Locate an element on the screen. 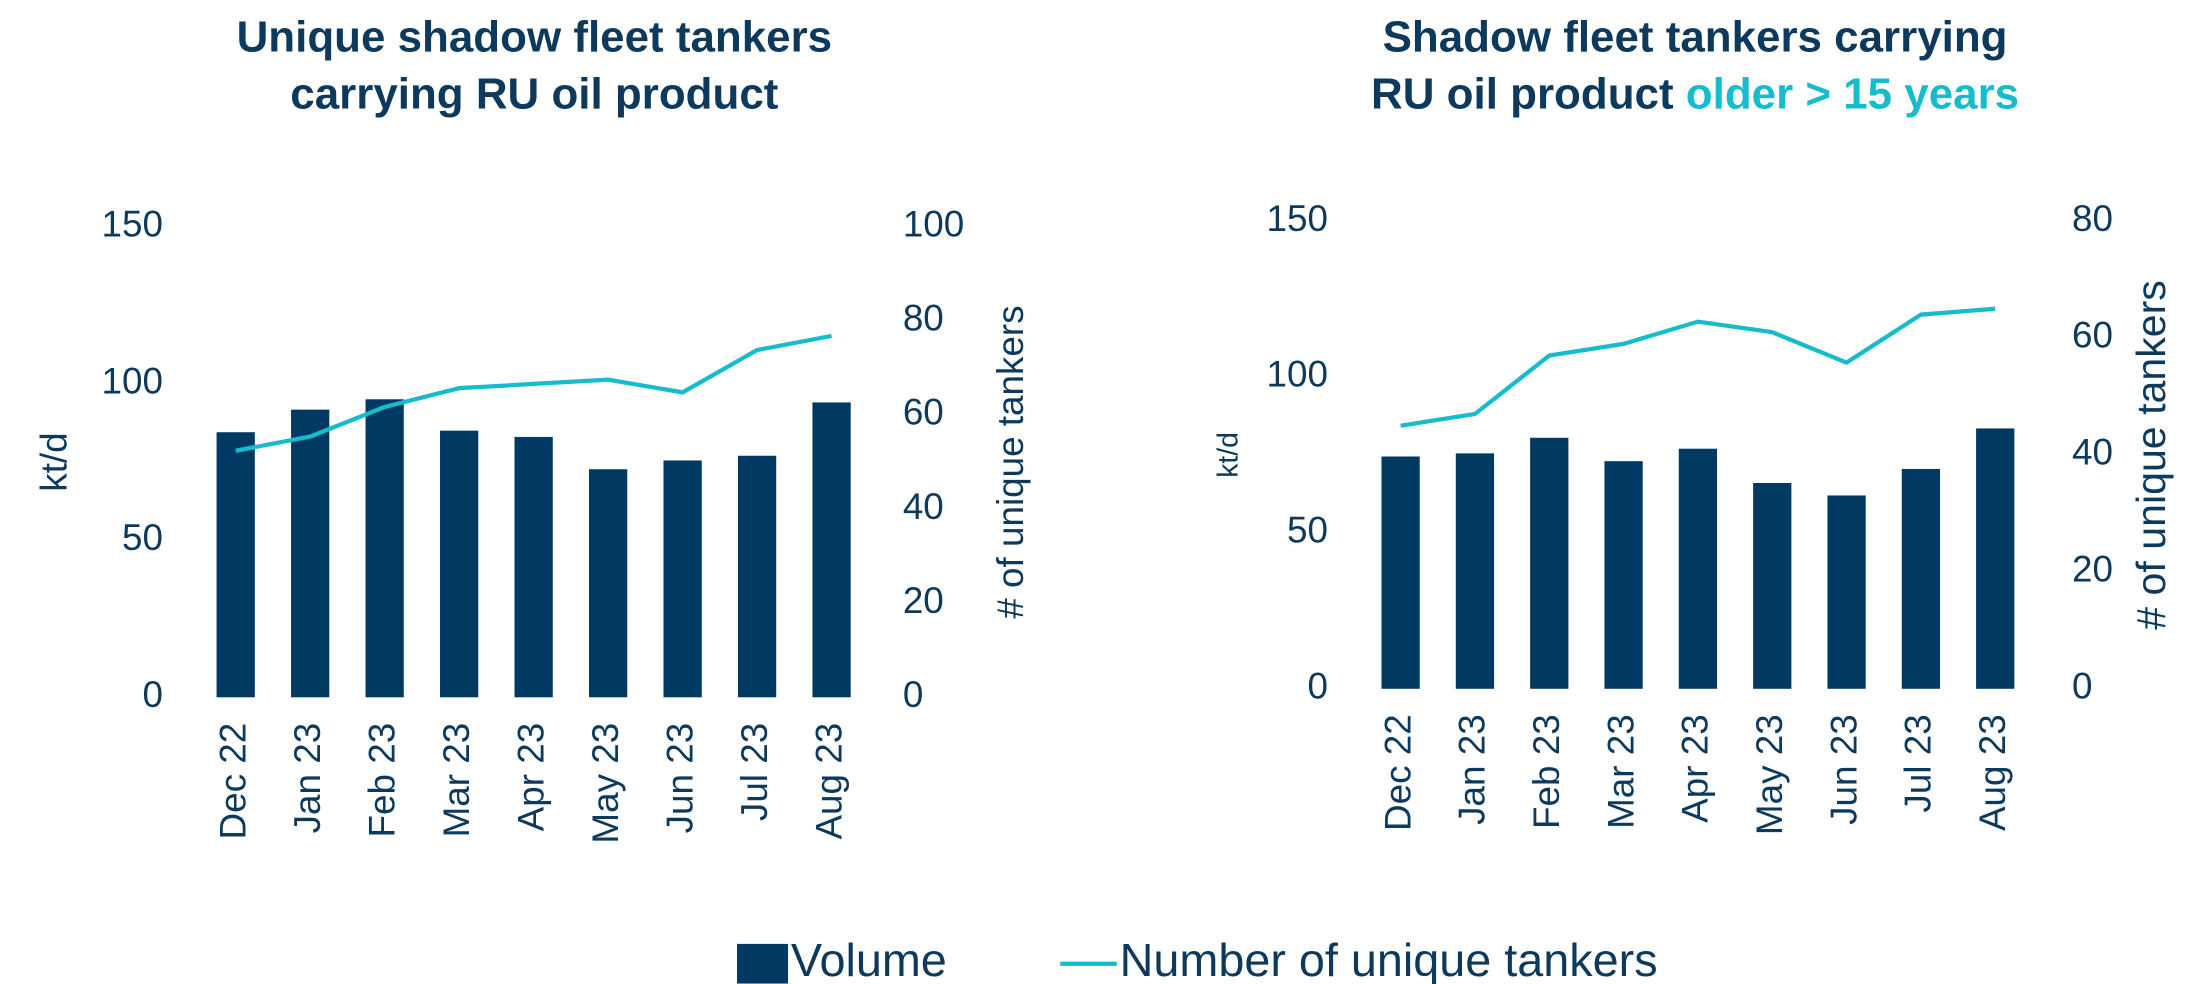  title-line: carrying RU oil product is located at coordinates (534, 93).